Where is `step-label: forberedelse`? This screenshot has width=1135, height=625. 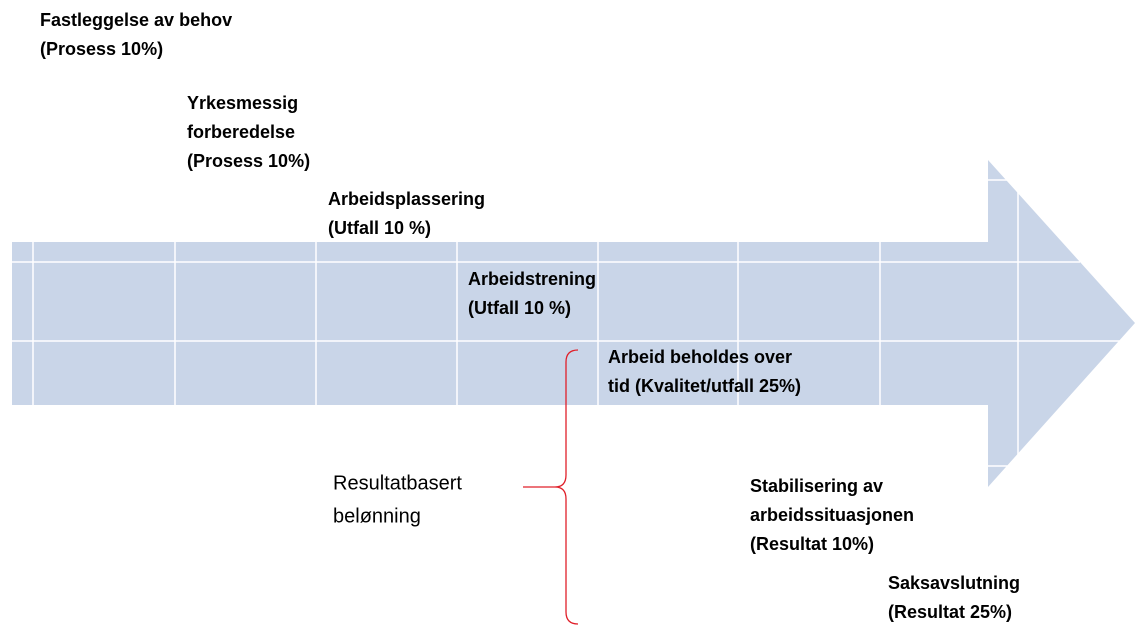
step-label: forberedelse is located at coordinates (241, 132).